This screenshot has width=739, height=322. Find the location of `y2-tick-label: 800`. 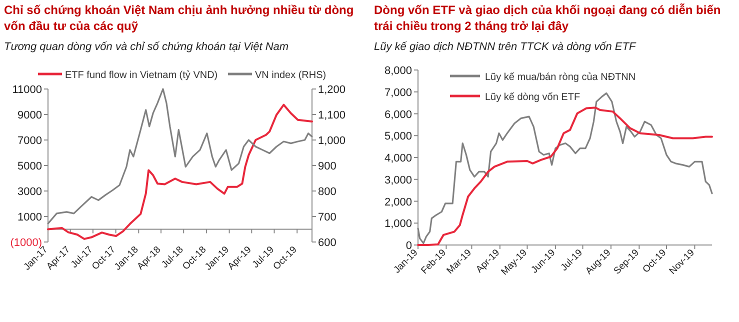

y2-tick-label: 800 is located at coordinates (327, 192).